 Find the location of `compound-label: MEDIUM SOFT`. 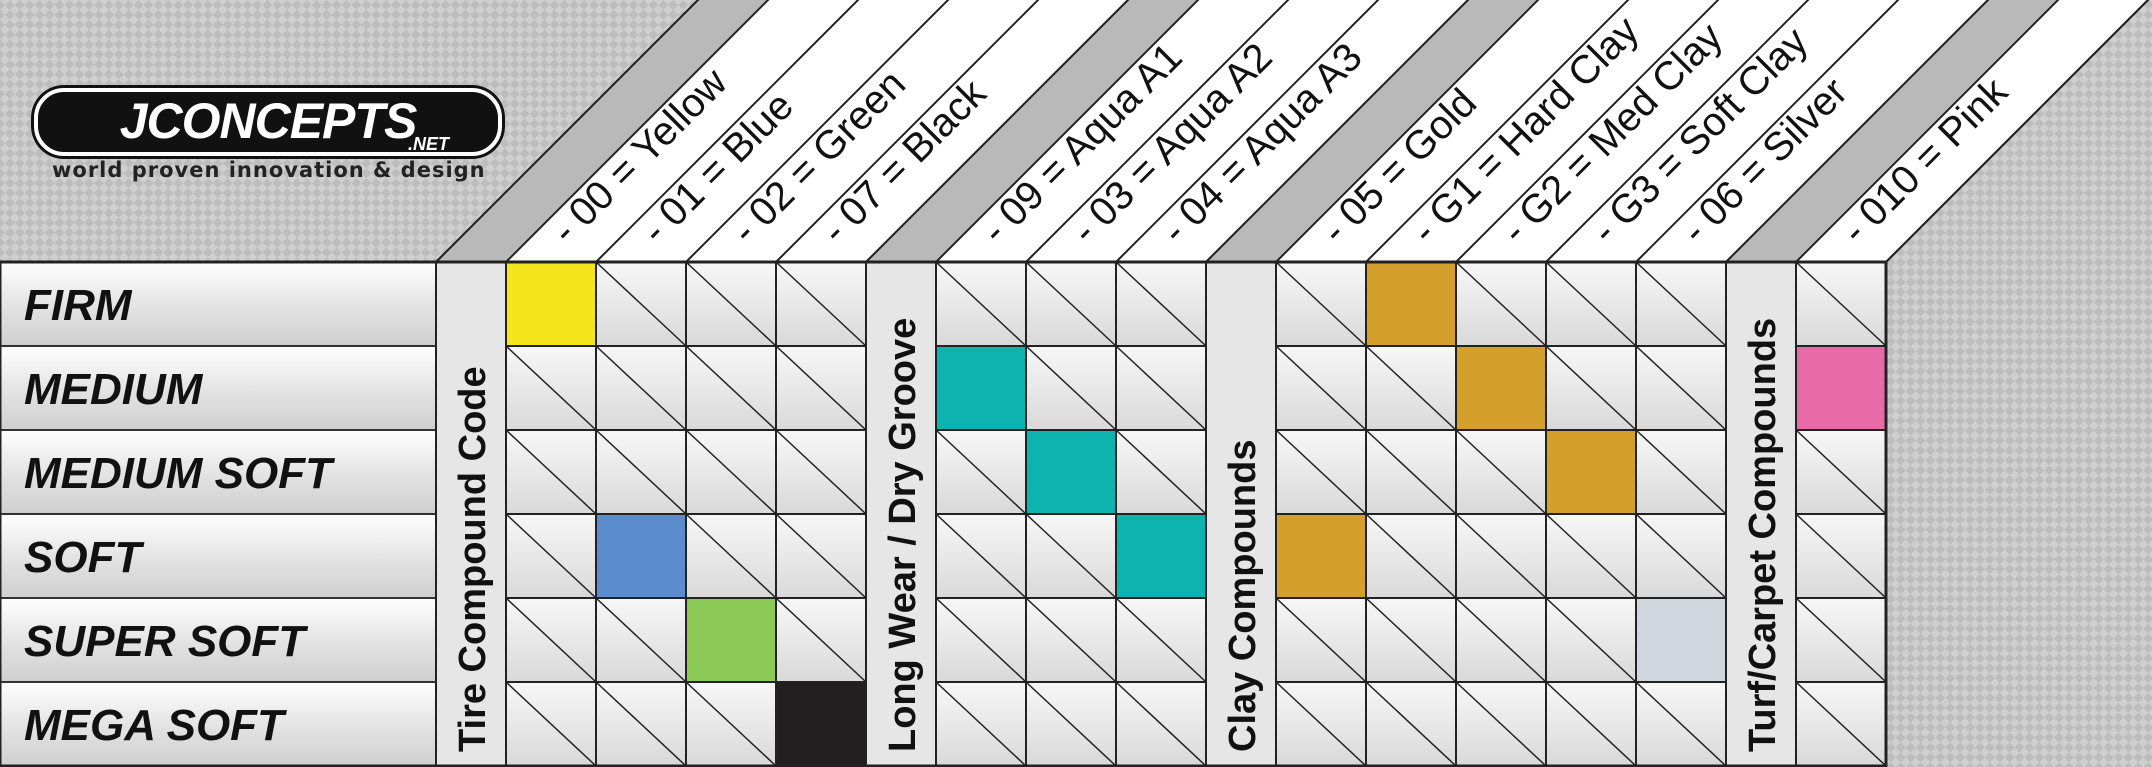

compound-label: MEDIUM SOFT is located at coordinates (179, 473).